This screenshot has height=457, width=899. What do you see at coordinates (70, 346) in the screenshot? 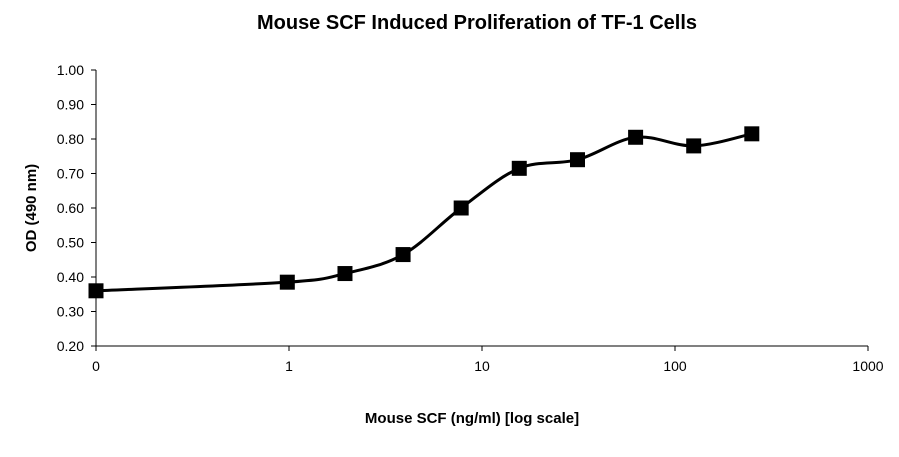
I see `y-tick-label: 0.20` at bounding box center [70, 346].